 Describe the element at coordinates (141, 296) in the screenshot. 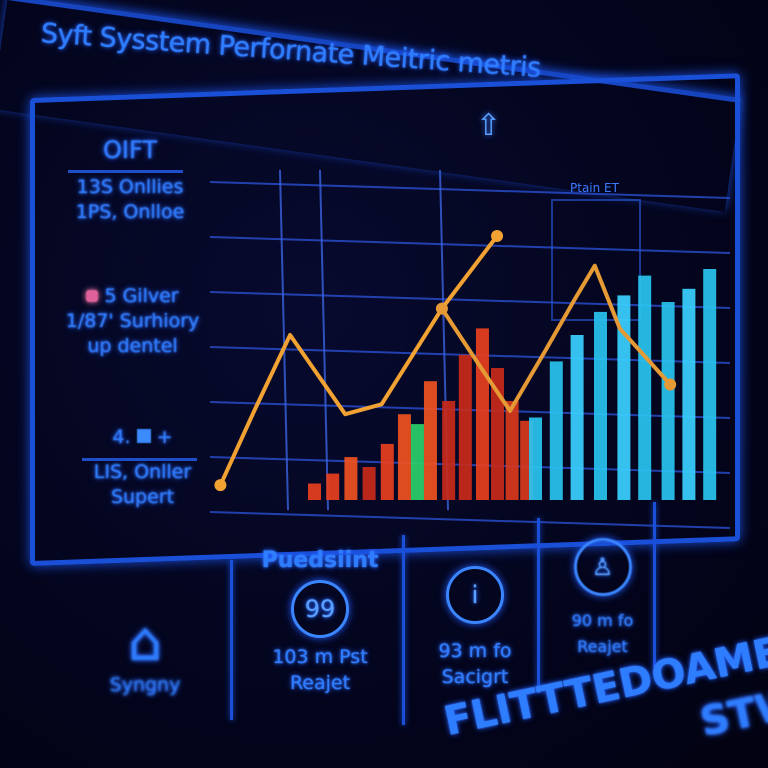

I see `sidebar-line: 5 Gilver` at that location.